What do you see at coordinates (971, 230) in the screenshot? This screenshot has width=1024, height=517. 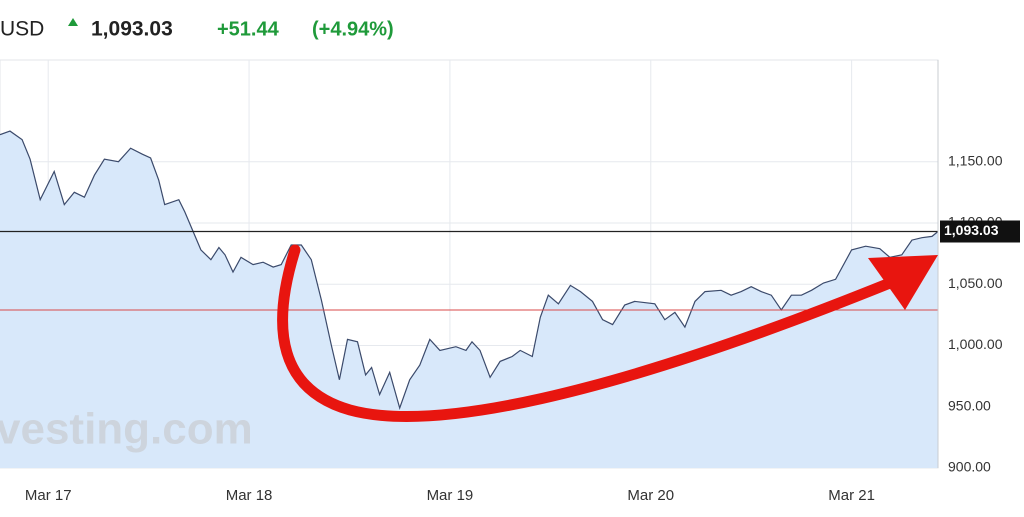 I see `last-price-label: 1,093.03` at bounding box center [971, 230].